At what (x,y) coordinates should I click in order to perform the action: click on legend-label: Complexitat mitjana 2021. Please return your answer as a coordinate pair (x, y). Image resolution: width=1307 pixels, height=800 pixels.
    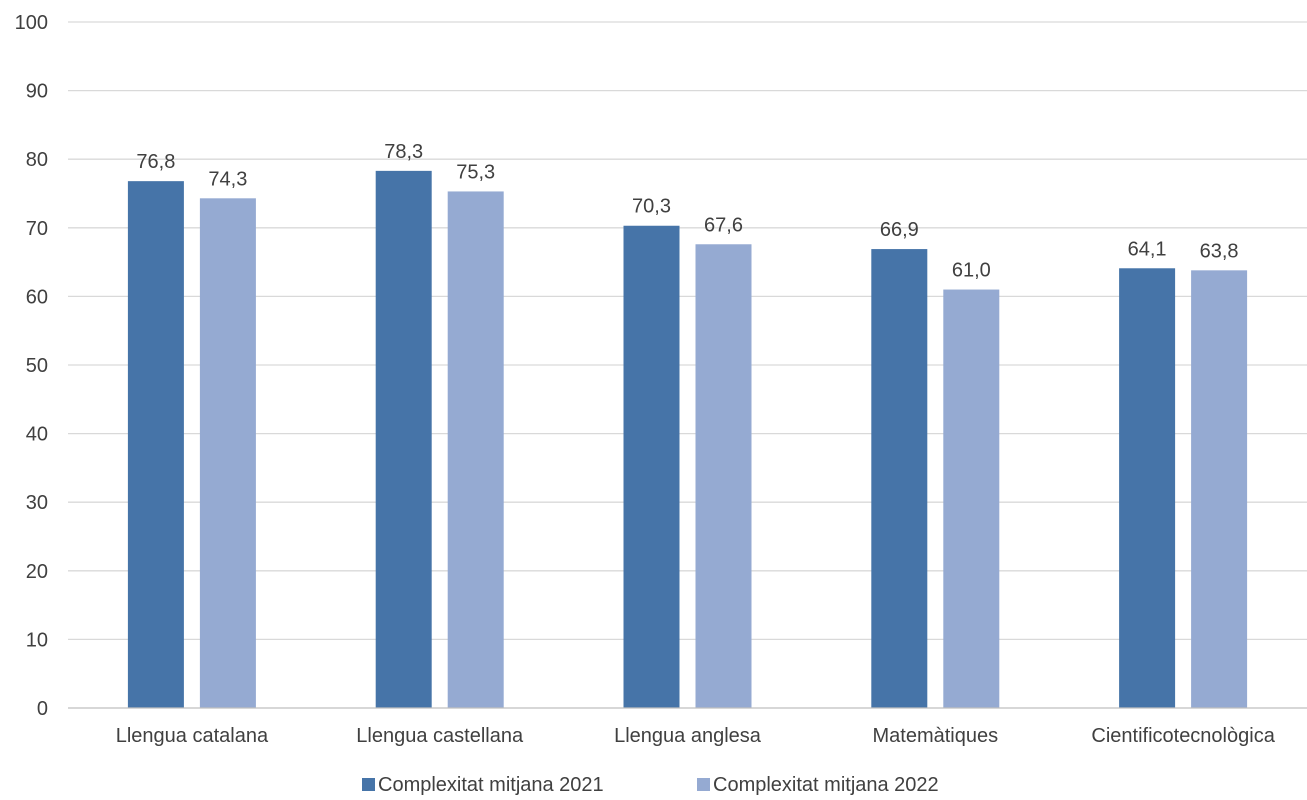
    Looking at the image, I should click on (491, 785).